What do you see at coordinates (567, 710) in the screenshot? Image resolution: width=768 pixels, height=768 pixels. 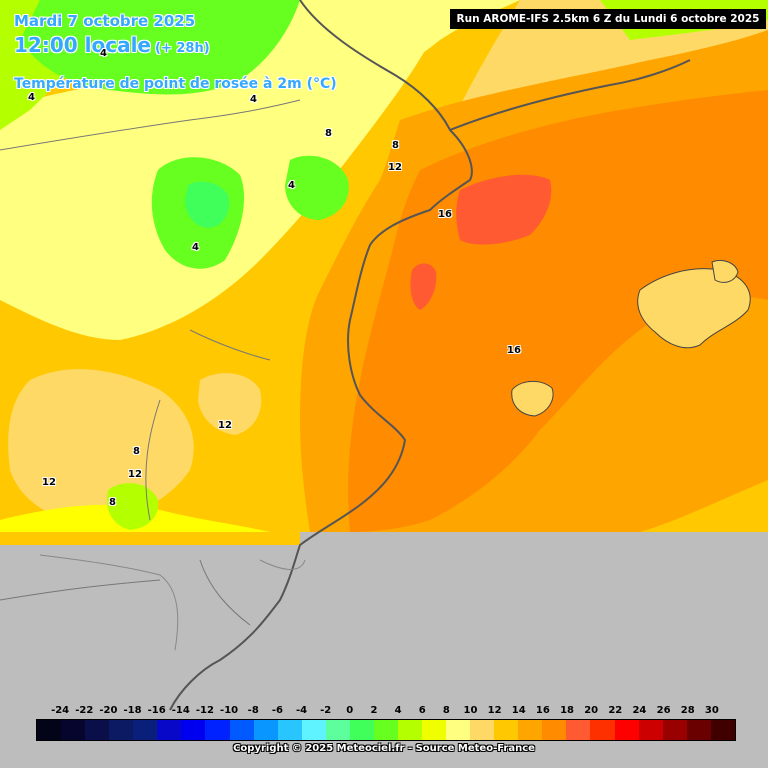 I see `legend-tick: 18` at bounding box center [567, 710].